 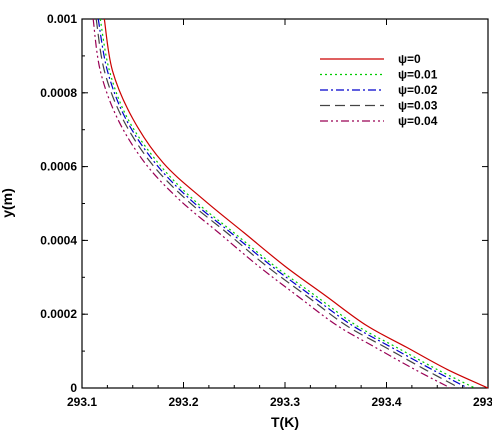 What do you see at coordinates (285, 402) in the screenshot?
I see `x-tick-label: 293.3` at bounding box center [285, 402].